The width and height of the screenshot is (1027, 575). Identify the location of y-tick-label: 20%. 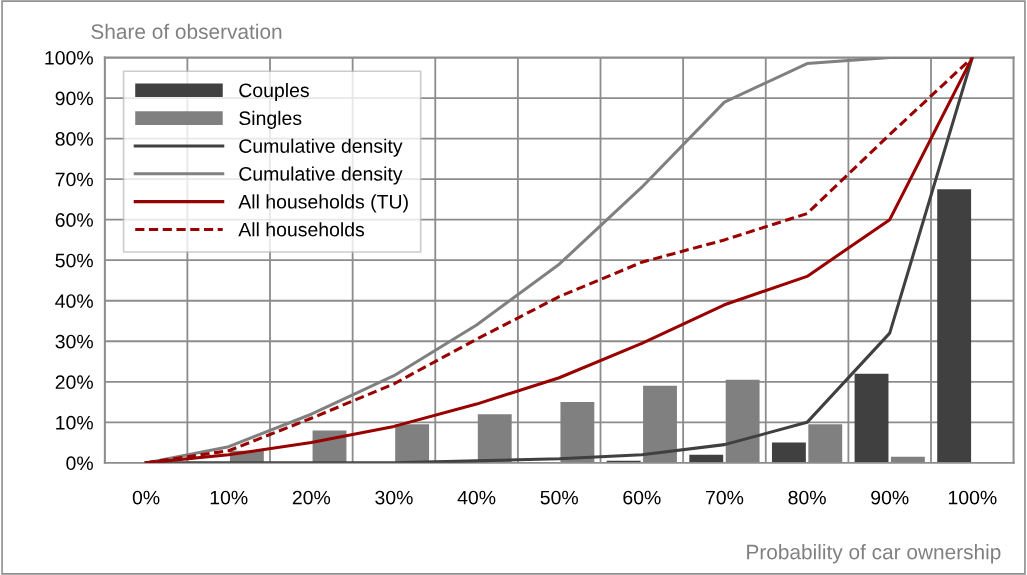
(74, 382).